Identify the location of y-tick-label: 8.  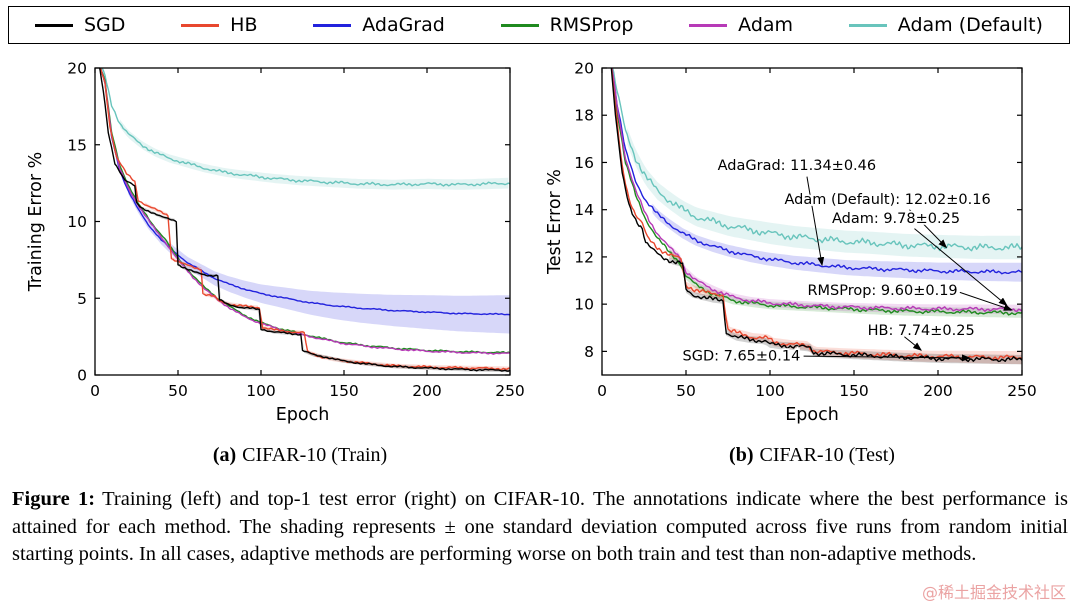
(589, 352).